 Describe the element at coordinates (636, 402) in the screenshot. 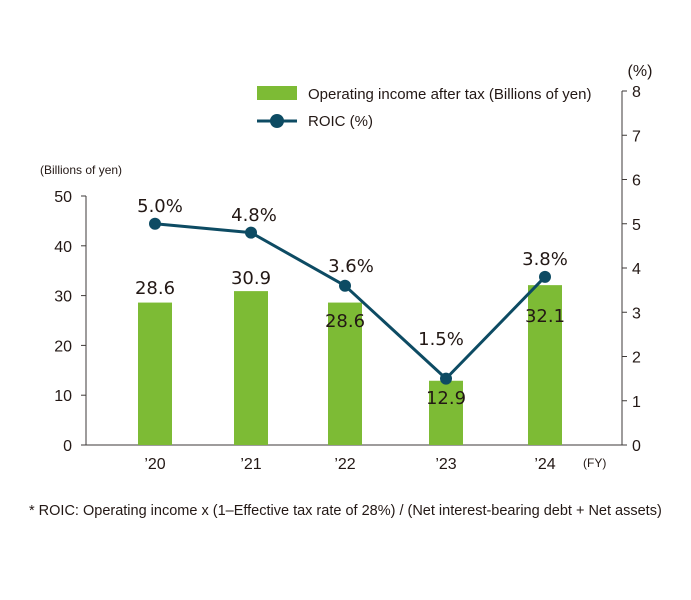

I see `right-axis-tick-label: 1` at that location.